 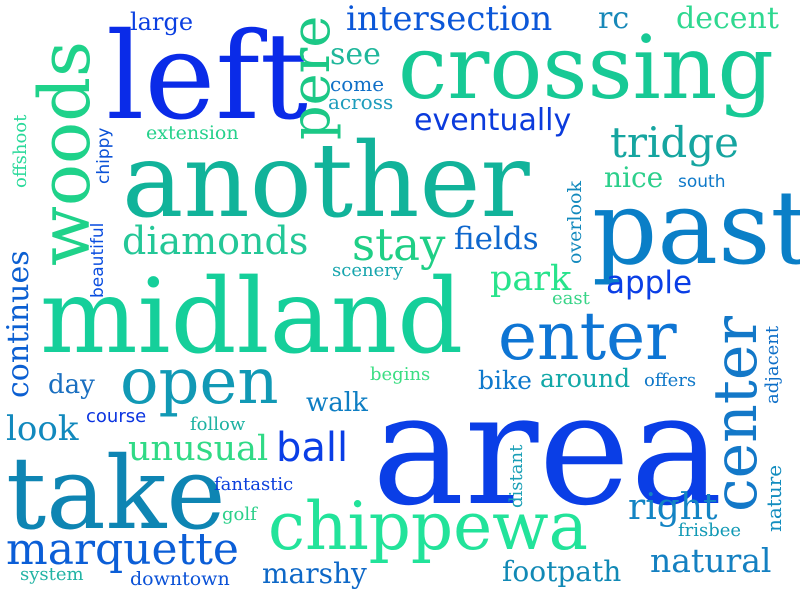 What do you see at coordinates (218, 424) in the screenshot?
I see `word-follow: follow` at bounding box center [218, 424].